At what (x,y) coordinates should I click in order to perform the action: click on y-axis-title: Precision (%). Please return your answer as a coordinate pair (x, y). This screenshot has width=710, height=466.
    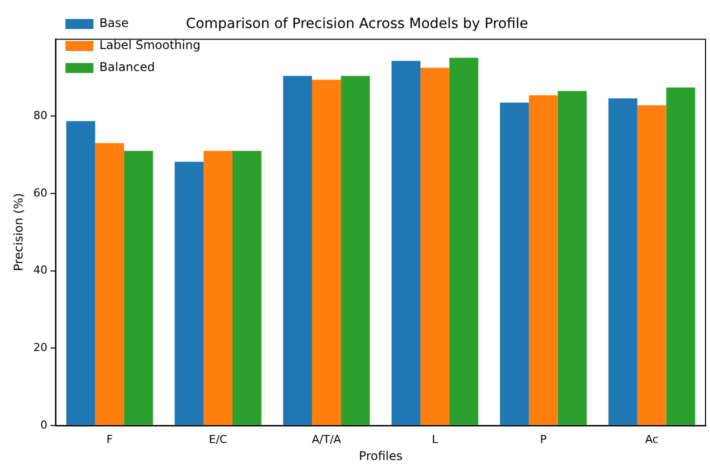
    Looking at the image, I should click on (18, 232).